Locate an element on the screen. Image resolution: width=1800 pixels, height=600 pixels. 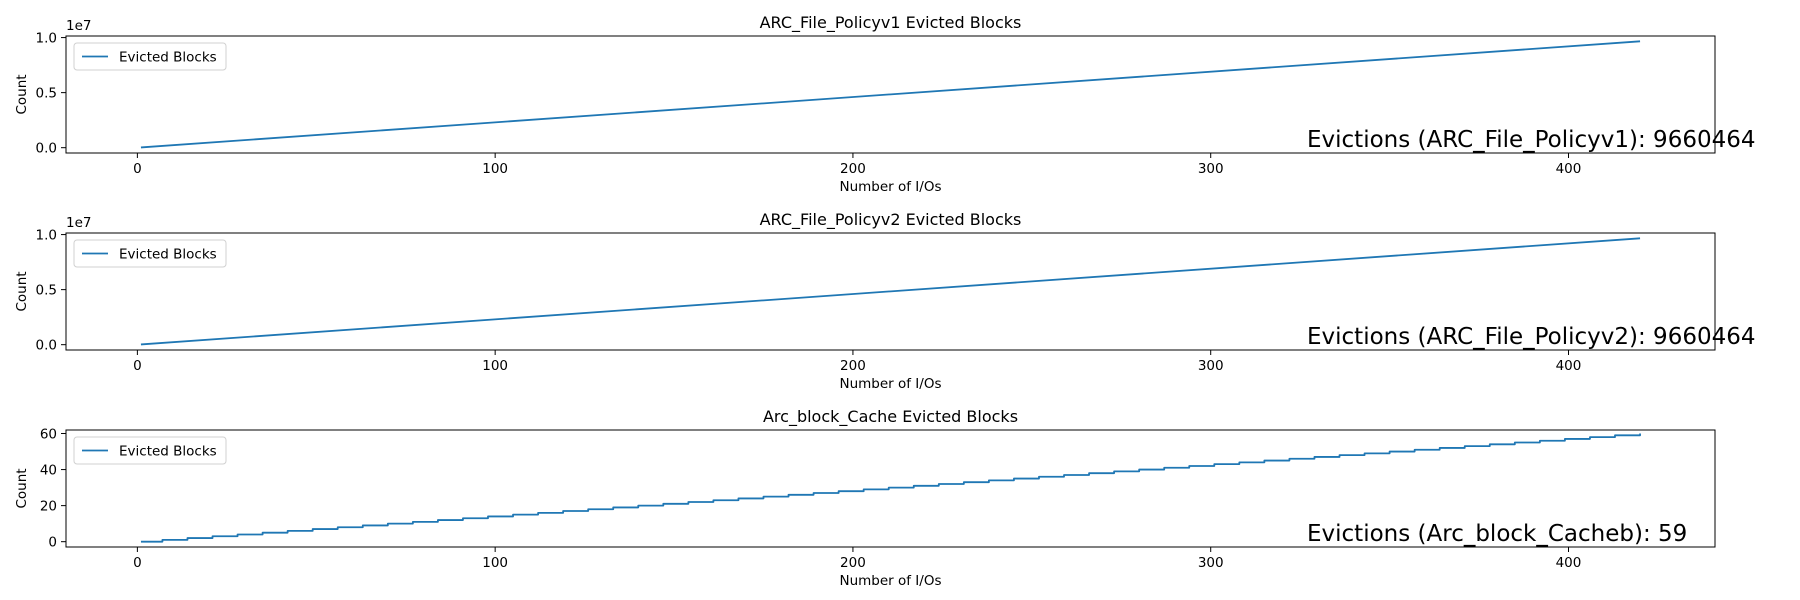
evictions-annotation: Evictions (ARC_File_Policyv1): 9660464 is located at coordinates (1531, 140).